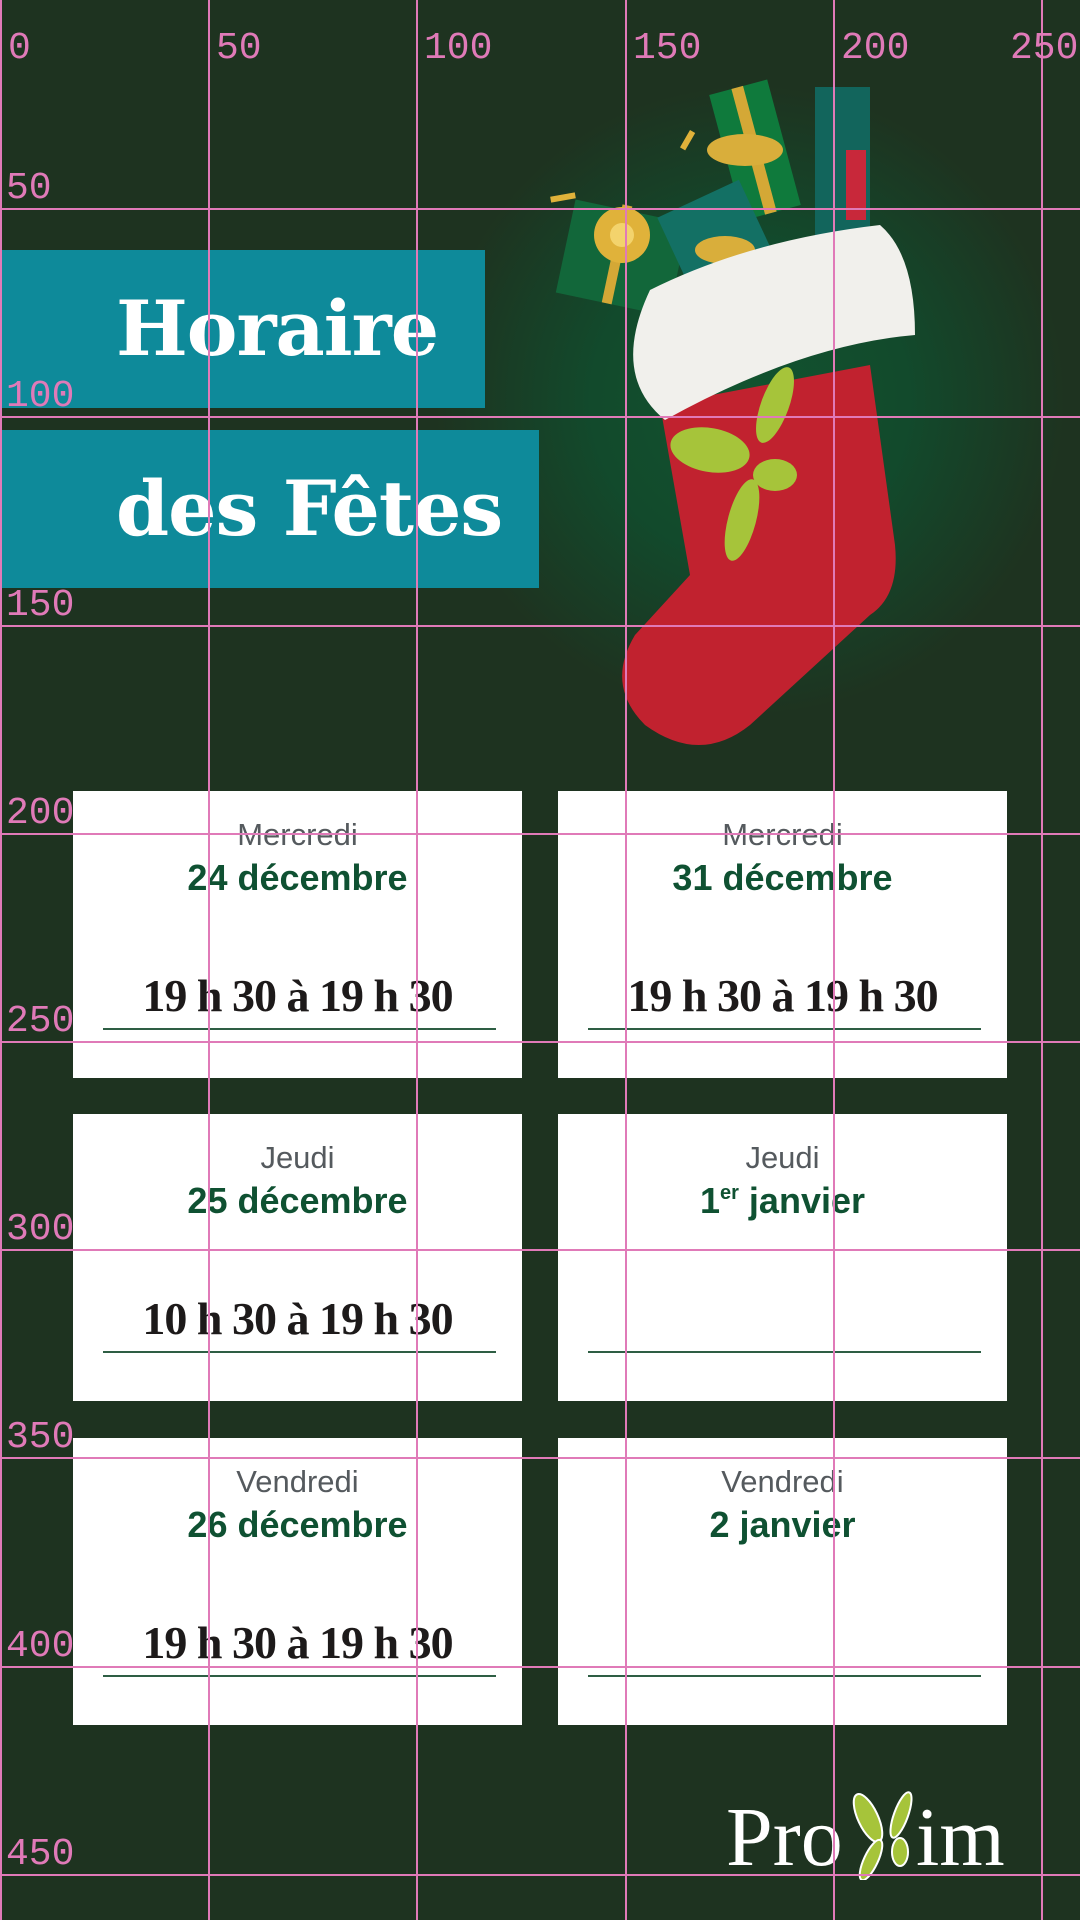 The height and width of the screenshot is (1920, 1080). I want to click on grid-label-x: 0, so click(19, 48).